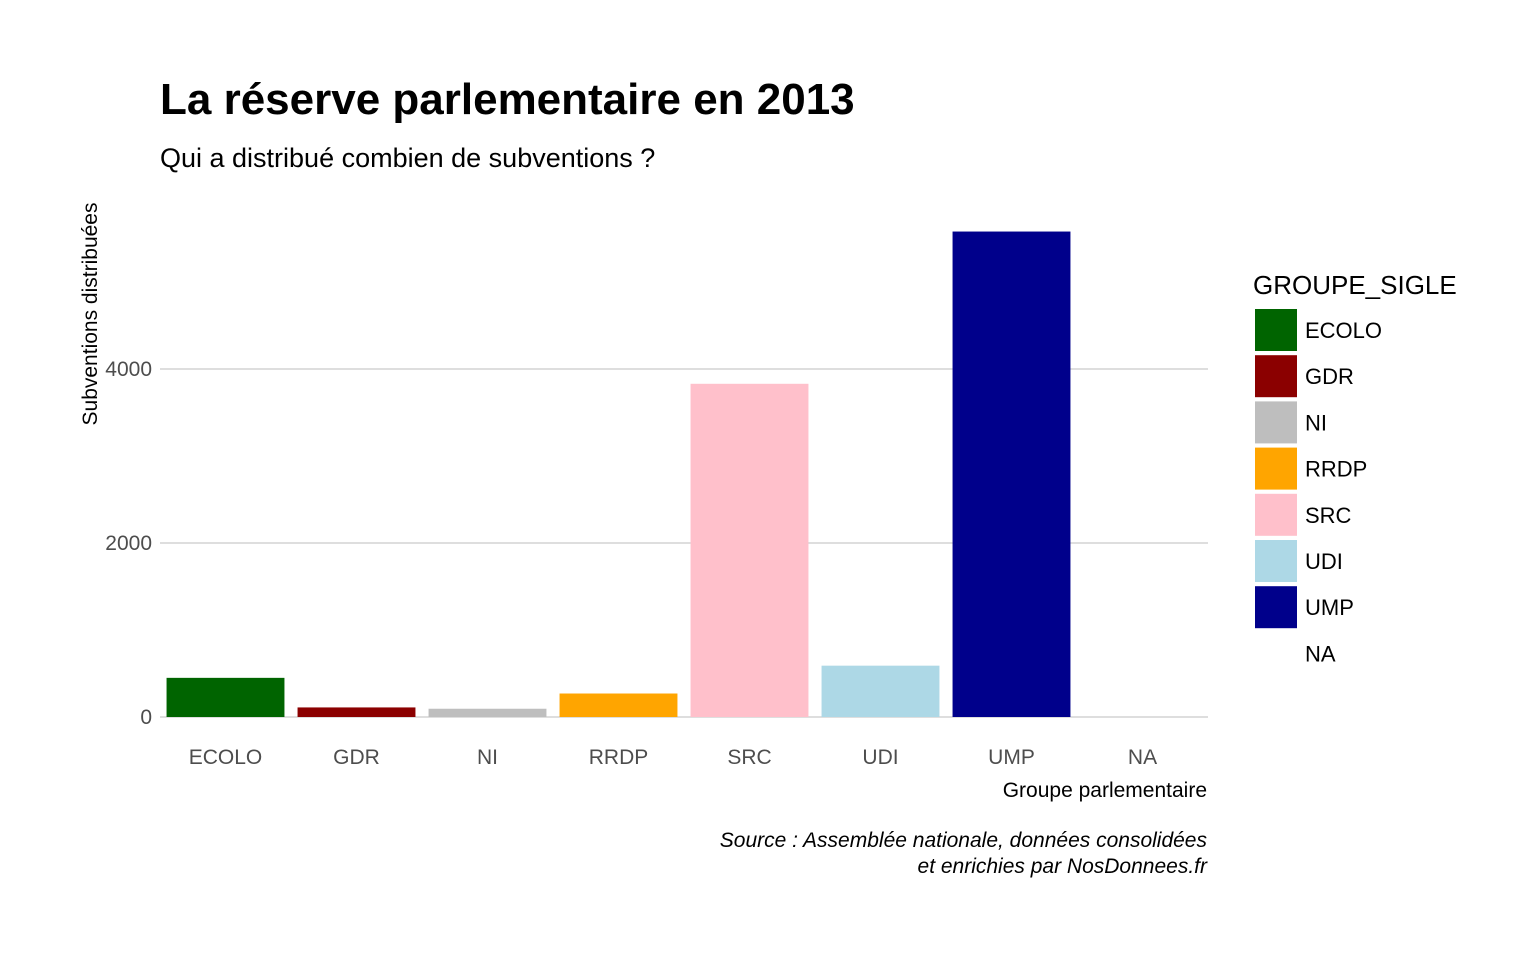 The width and height of the screenshot is (1536, 960). I want to click on x-tick-label-ump: UMP, so click(1011, 757).